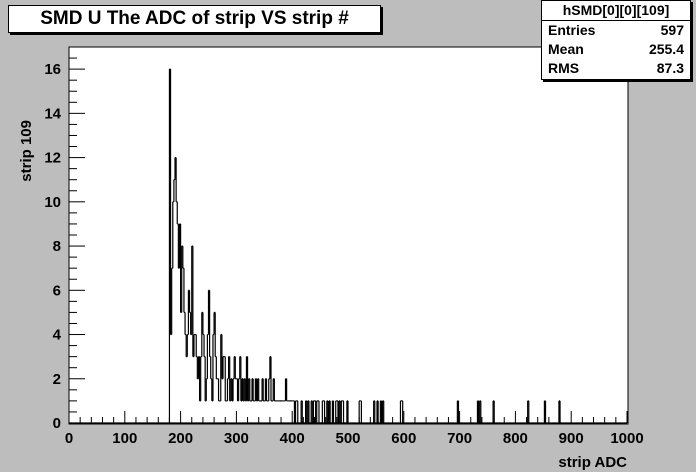  What do you see at coordinates (52, 158) in the screenshot?
I see `y-tick-label: 12` at bounding box center [52, 158].